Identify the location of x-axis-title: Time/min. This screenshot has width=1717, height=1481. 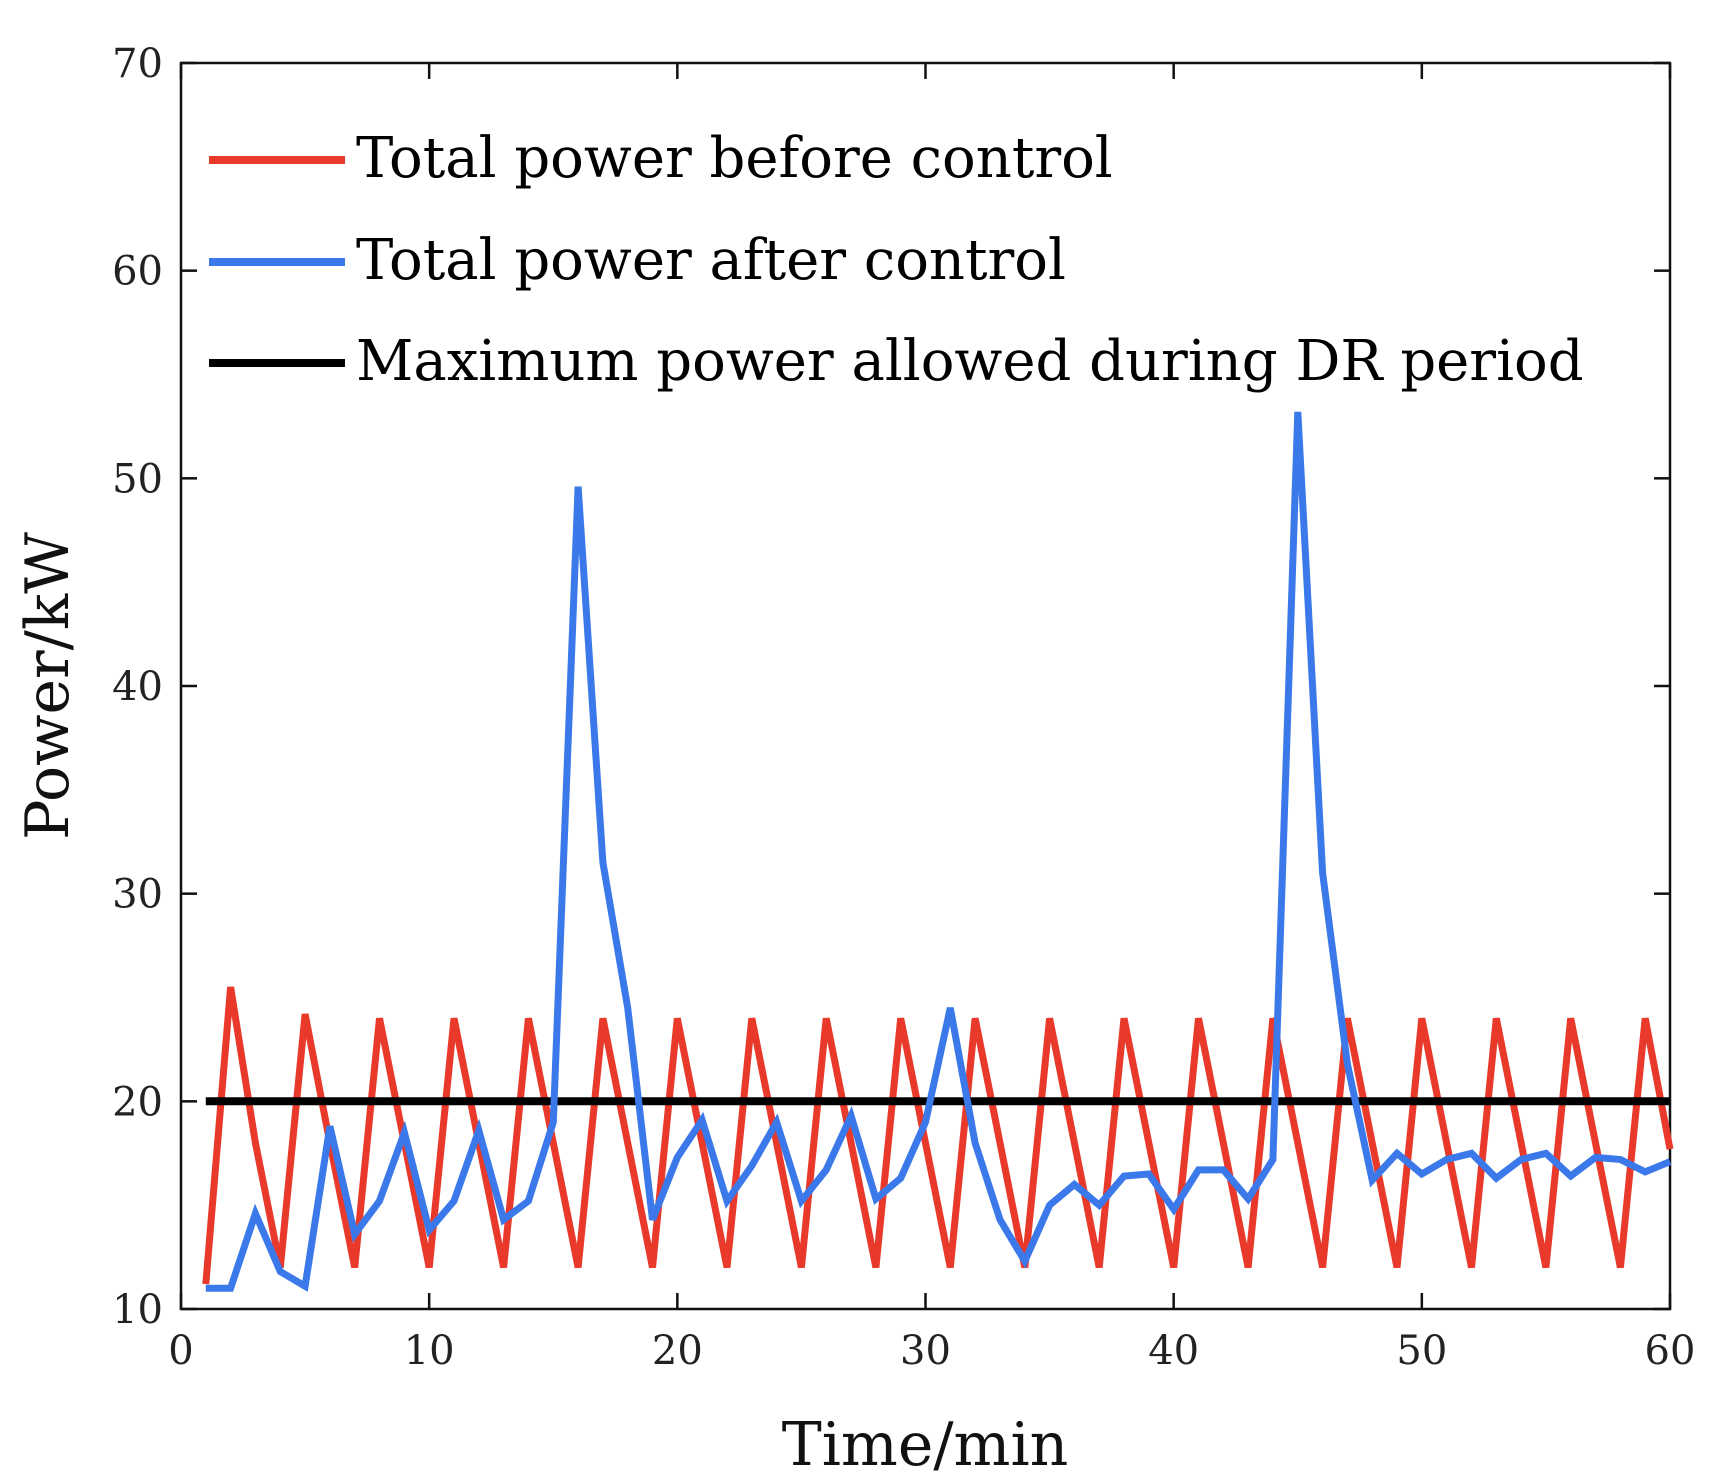
(925, 1445).